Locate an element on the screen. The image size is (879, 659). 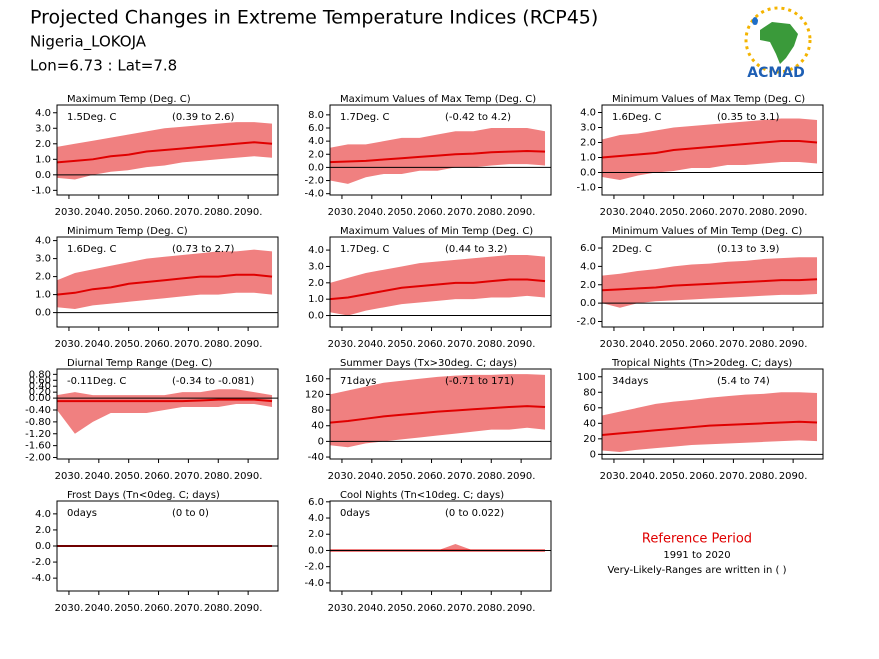
reference-title: Reference Period is located at coordinates (697, 539).